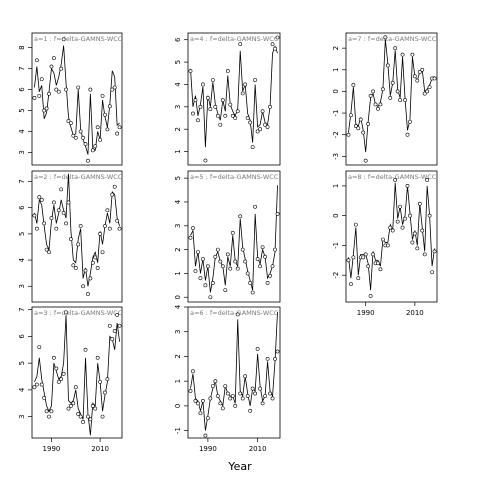  What do you see at coordinates (250, 122) in the screenshot?
I see `data-point-4-2007` at bounding box center [250, 122].